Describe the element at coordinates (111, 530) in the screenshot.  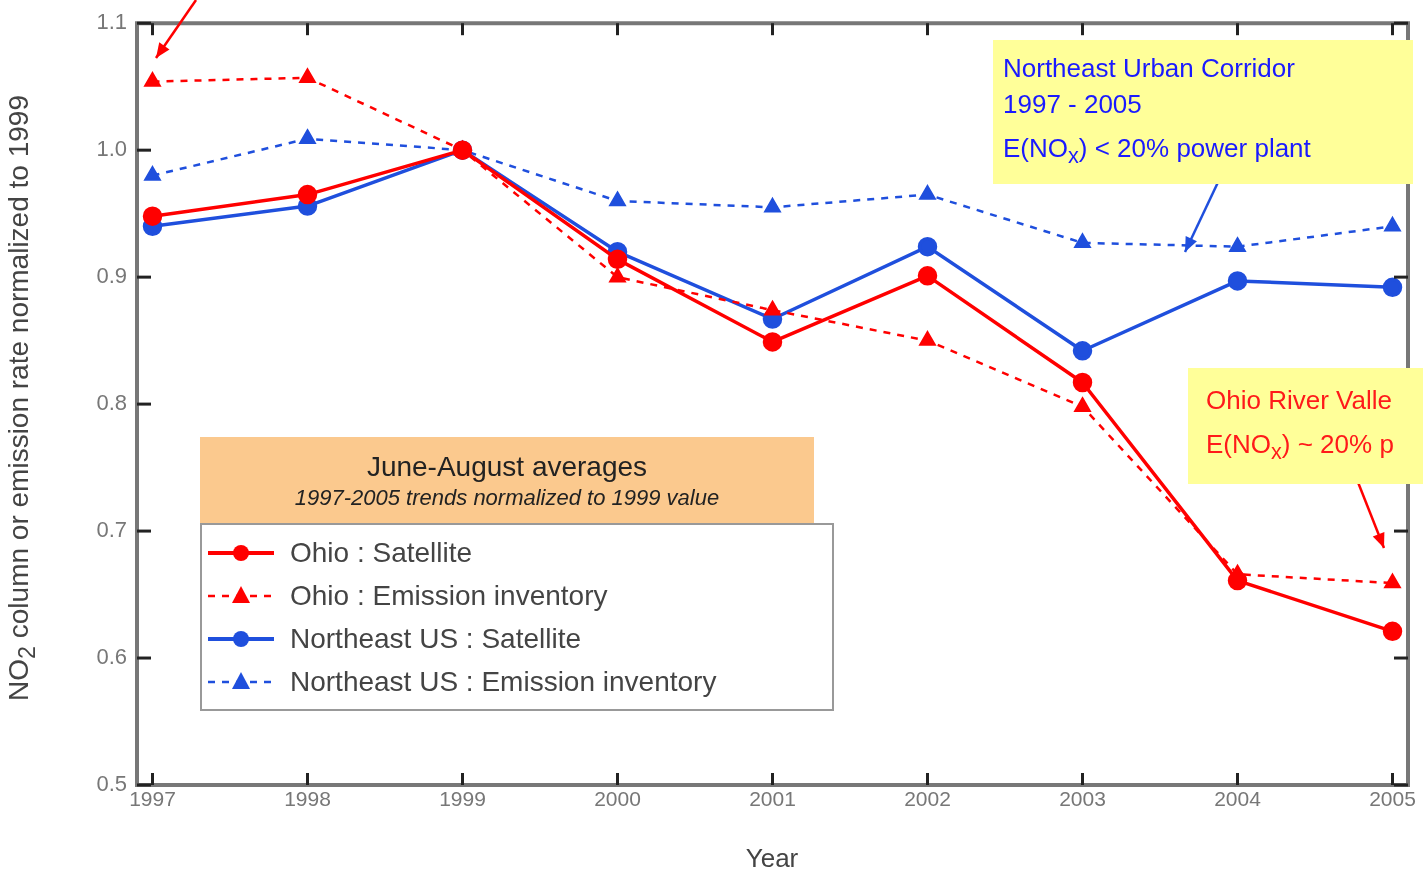
I see `y-tick-label: 0.7` at that location.